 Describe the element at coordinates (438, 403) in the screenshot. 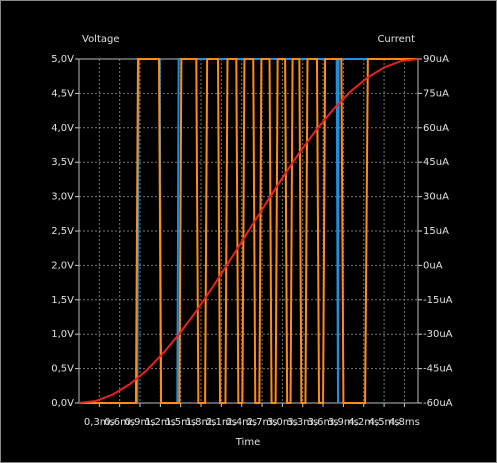

I see `y2-tick-label: -60uA` at that location.